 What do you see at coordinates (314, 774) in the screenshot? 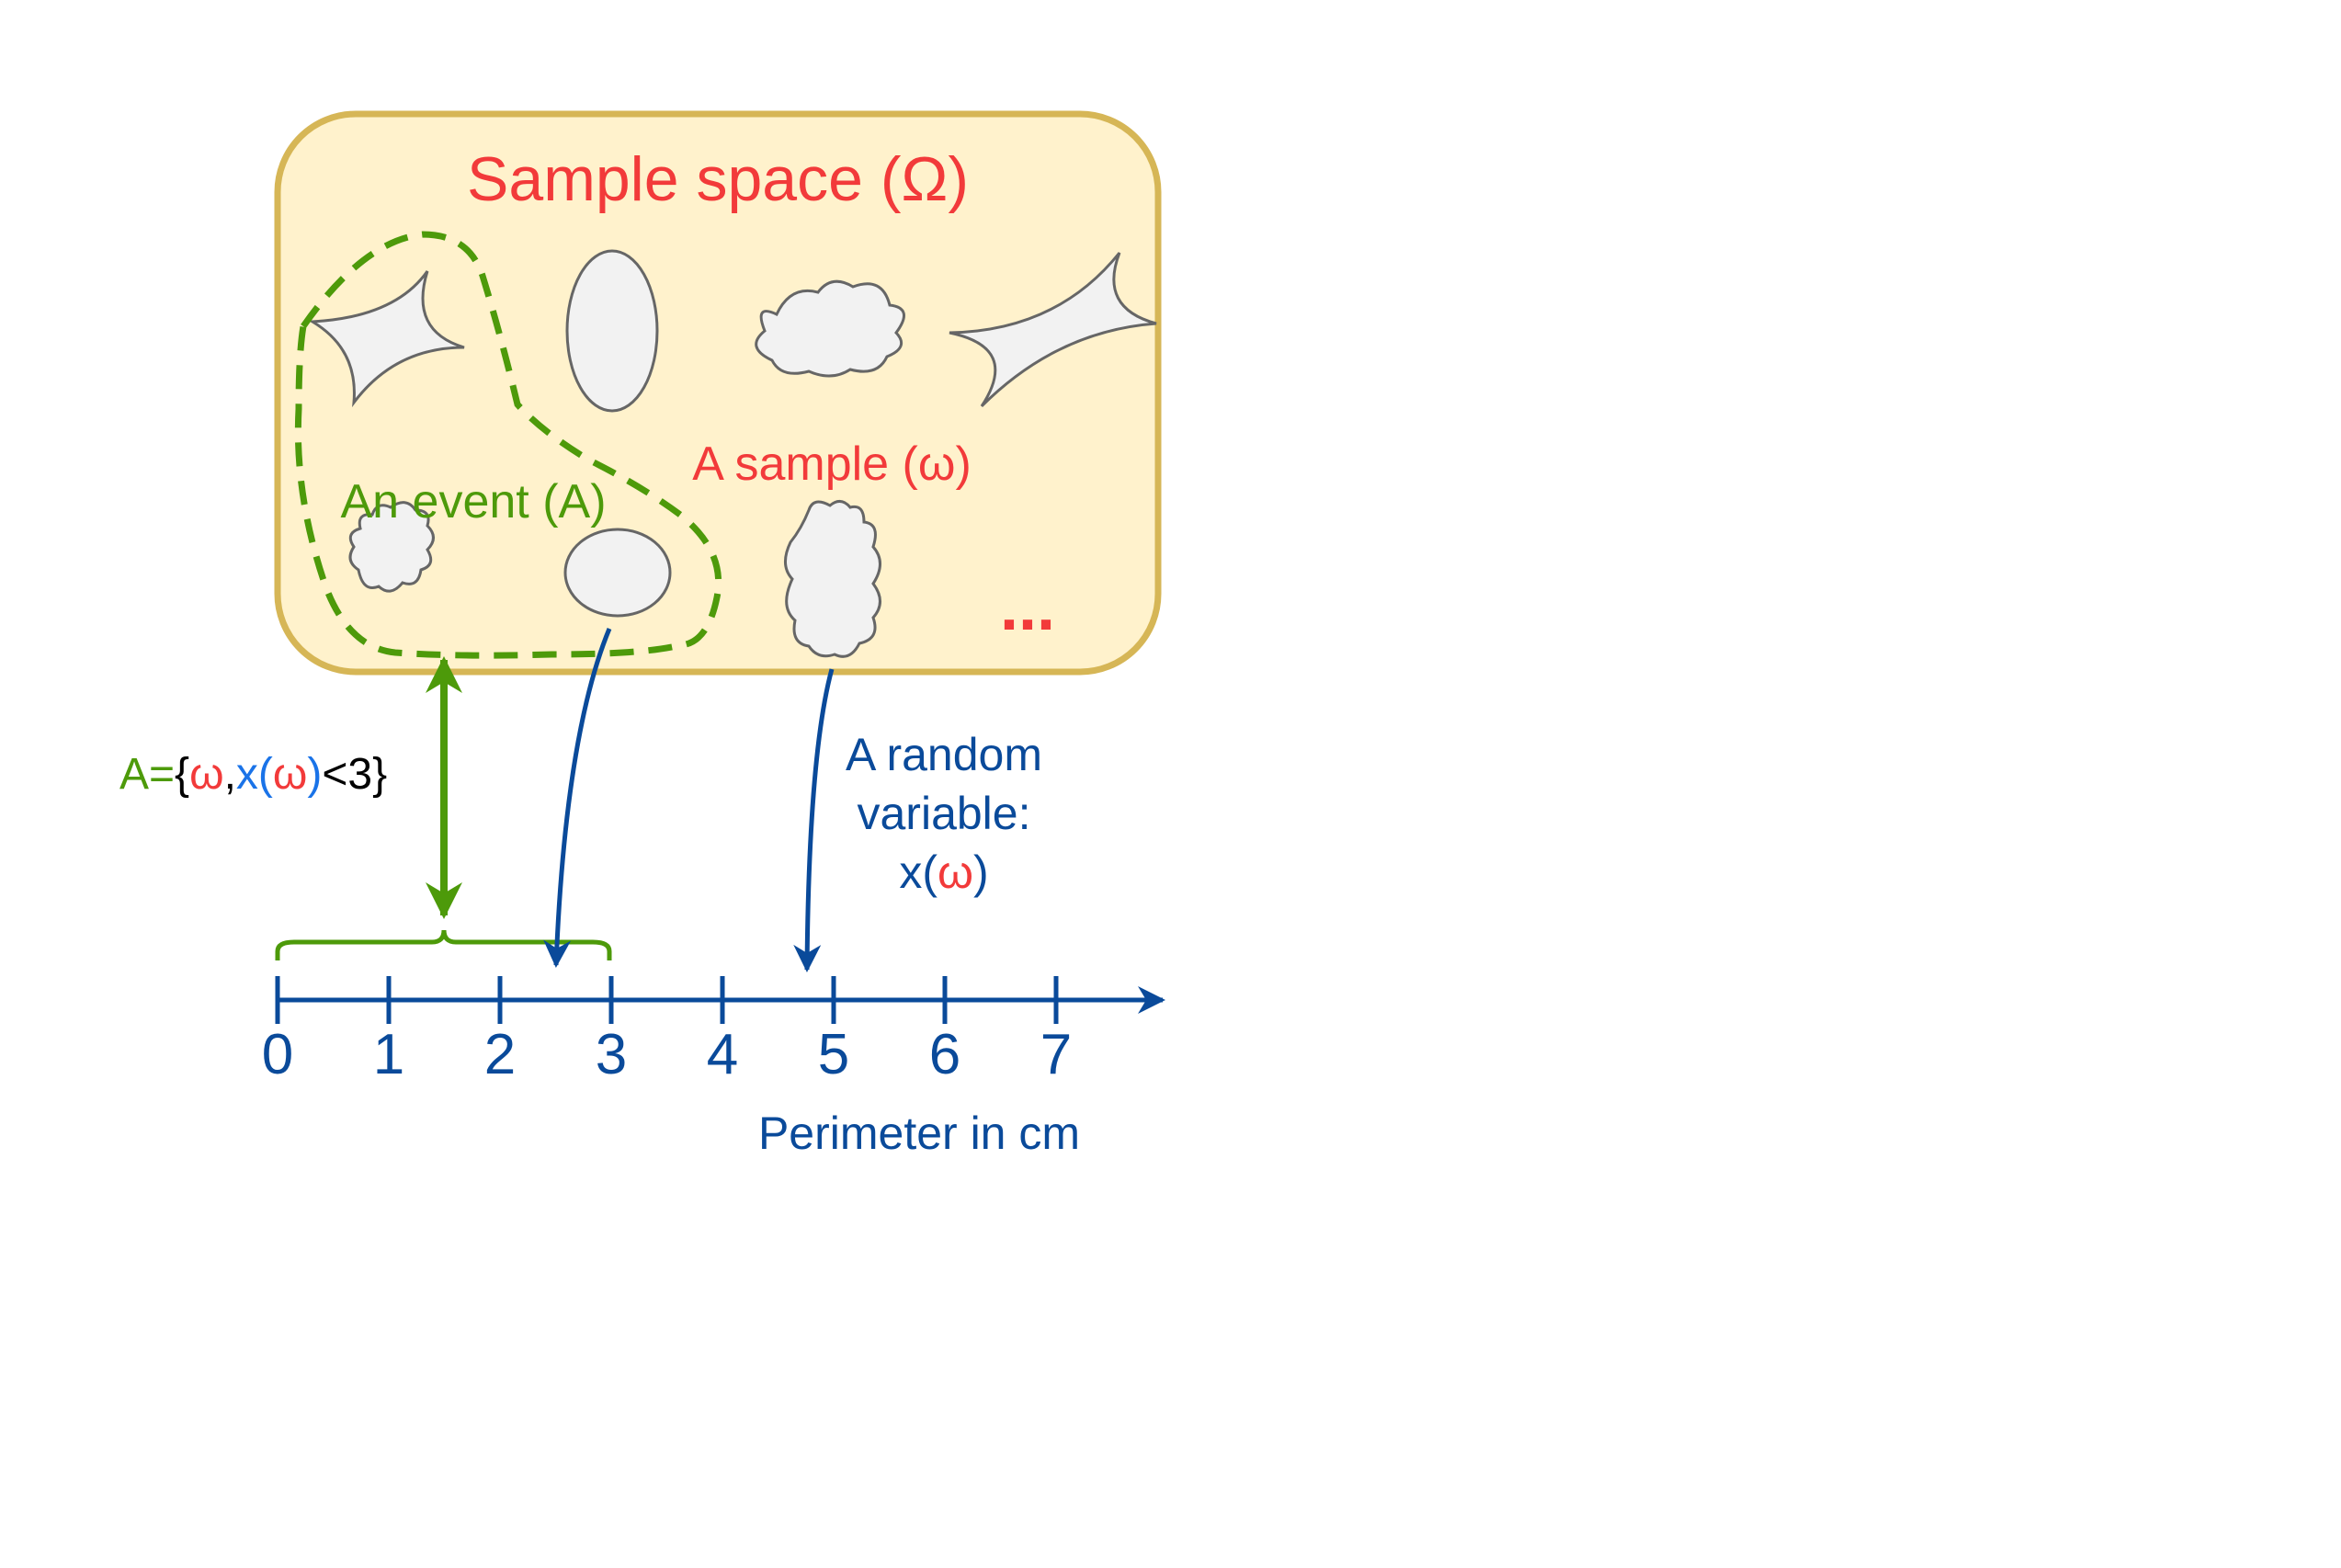
I see `event-def-paren-close: )` at bounding box center [314, 774].